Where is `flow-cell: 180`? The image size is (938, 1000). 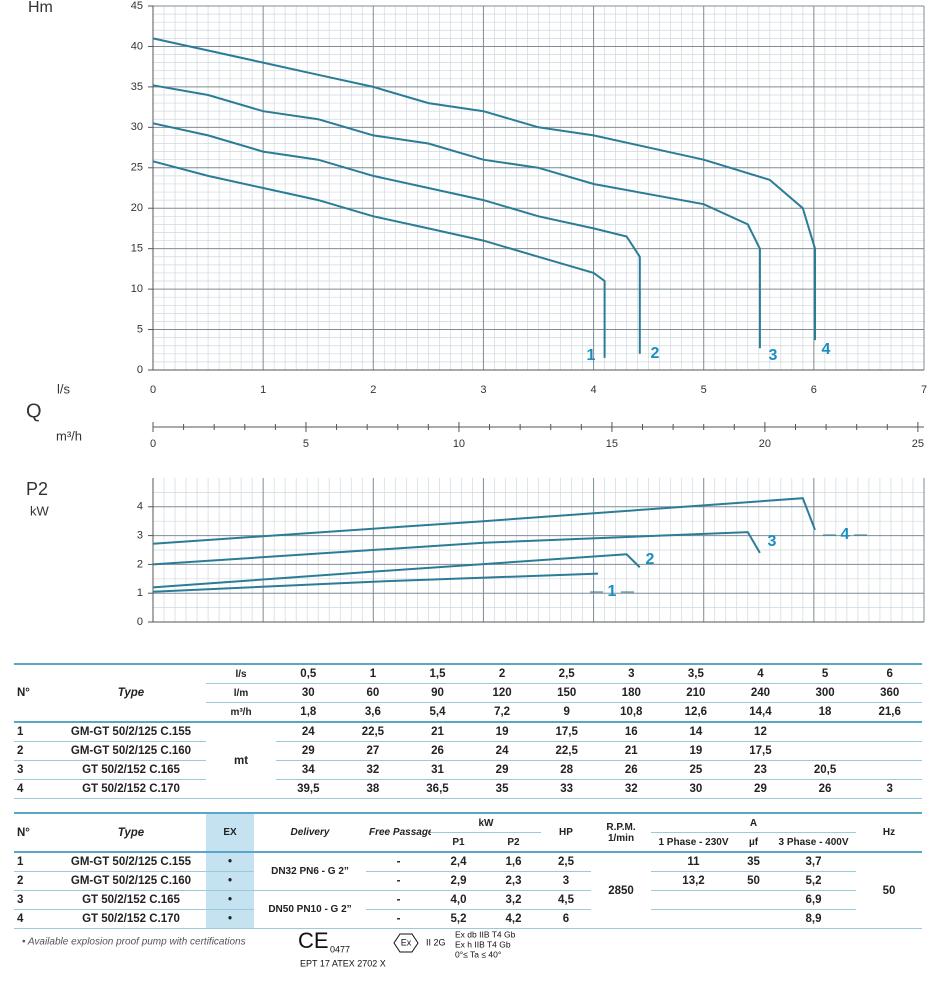 flow-cell: 180 is located at coordinates (631, 693).